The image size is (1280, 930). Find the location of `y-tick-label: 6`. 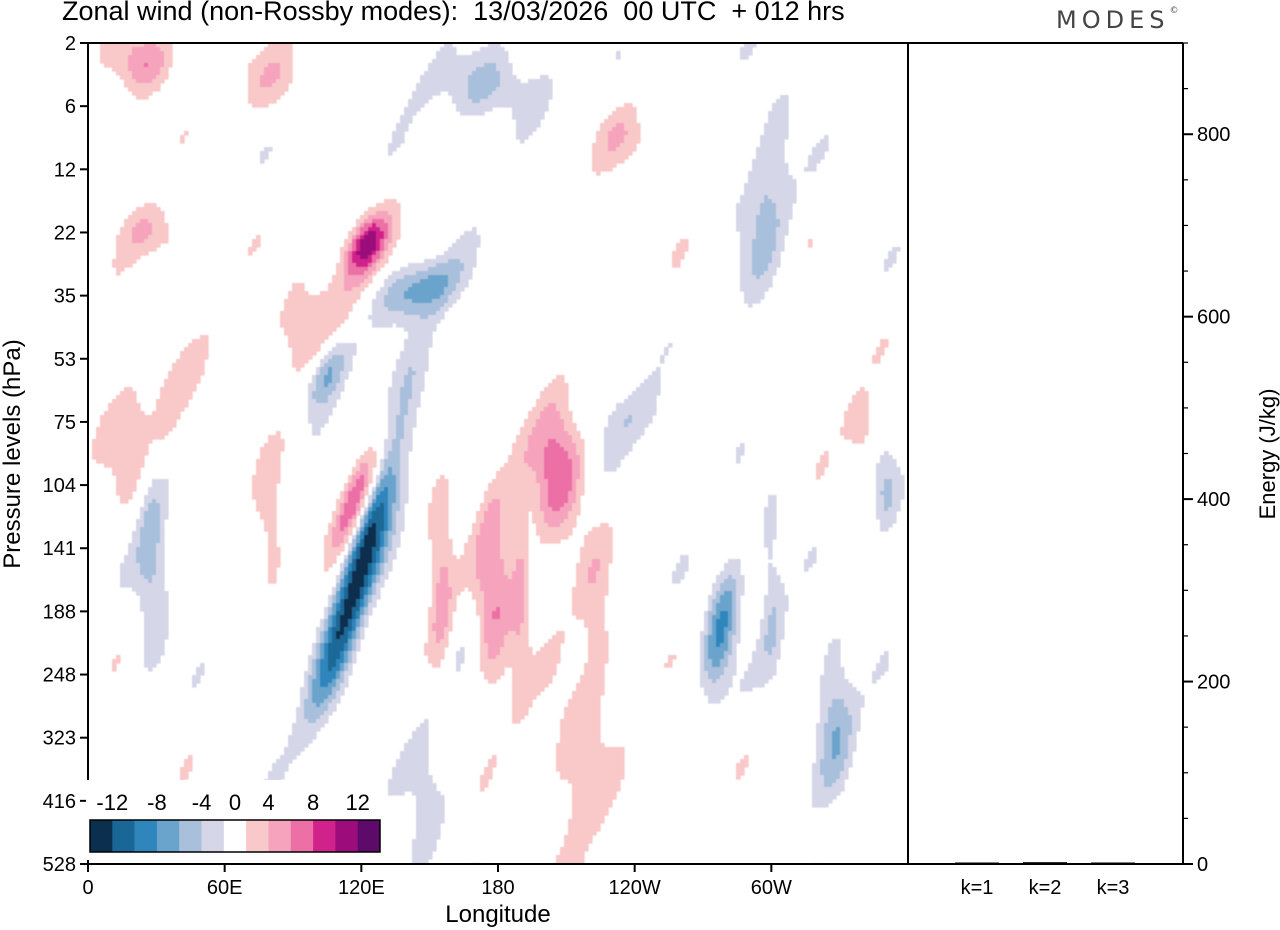

y-tick-label: 6 is located at coordinates (70, 107).